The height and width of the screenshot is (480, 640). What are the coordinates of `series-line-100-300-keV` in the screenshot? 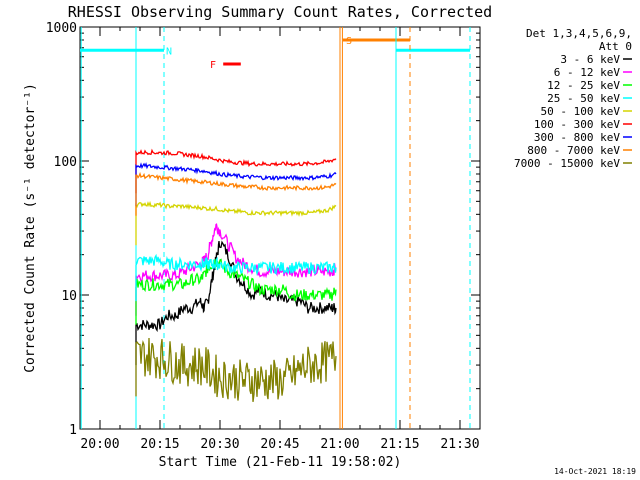 It's located at (236, 171).